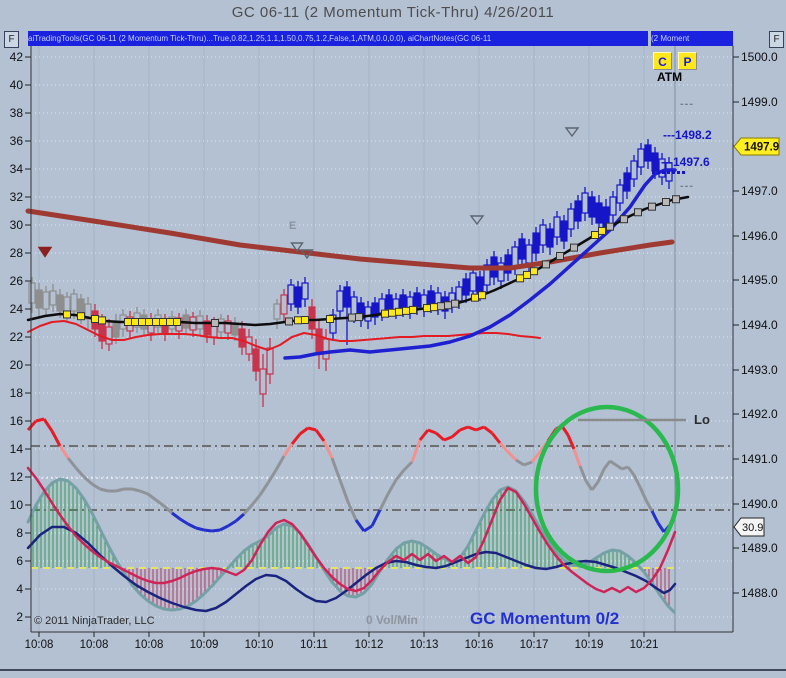  Describe the element at coordinates (19, 561) in the screenshot. I see `left-axis-label: 6` at that location.